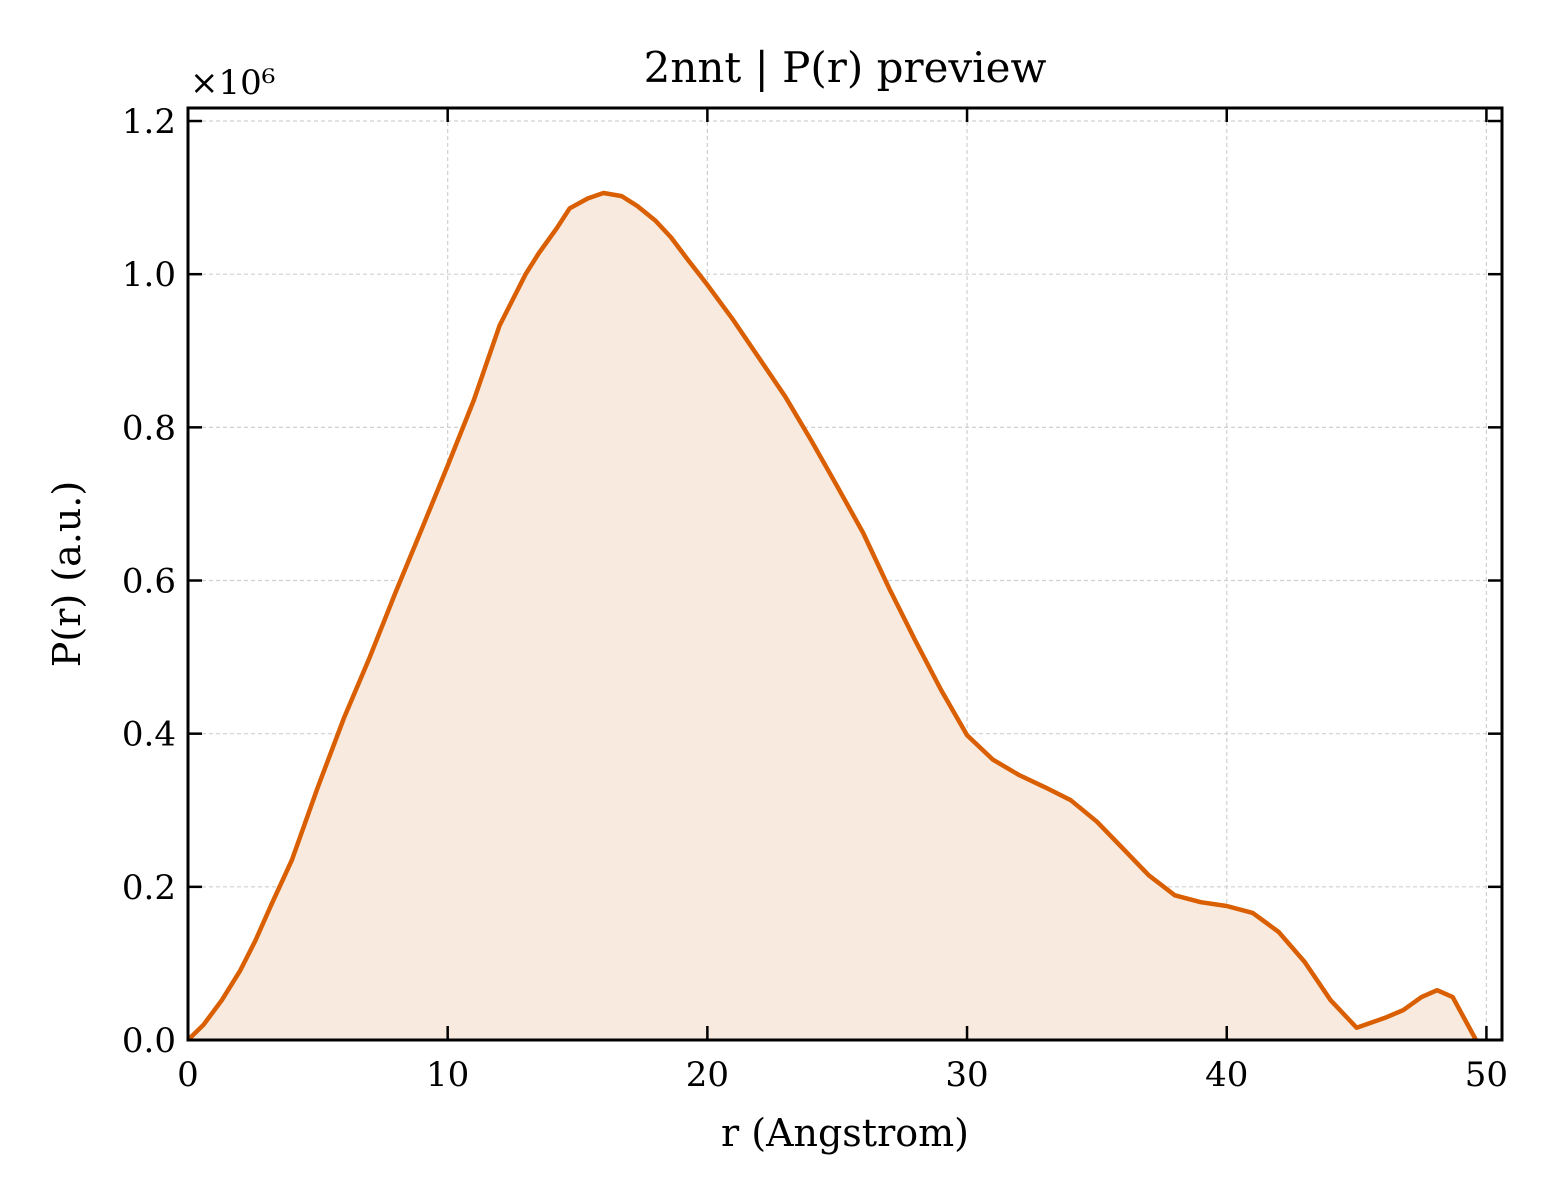 The height and width of the screenshot is (1200, 1560). What do you see at coordinates (1226, 1075) in the screenshot?
I see `x-tick-label: 40` at bounding box center [1226, 1075].